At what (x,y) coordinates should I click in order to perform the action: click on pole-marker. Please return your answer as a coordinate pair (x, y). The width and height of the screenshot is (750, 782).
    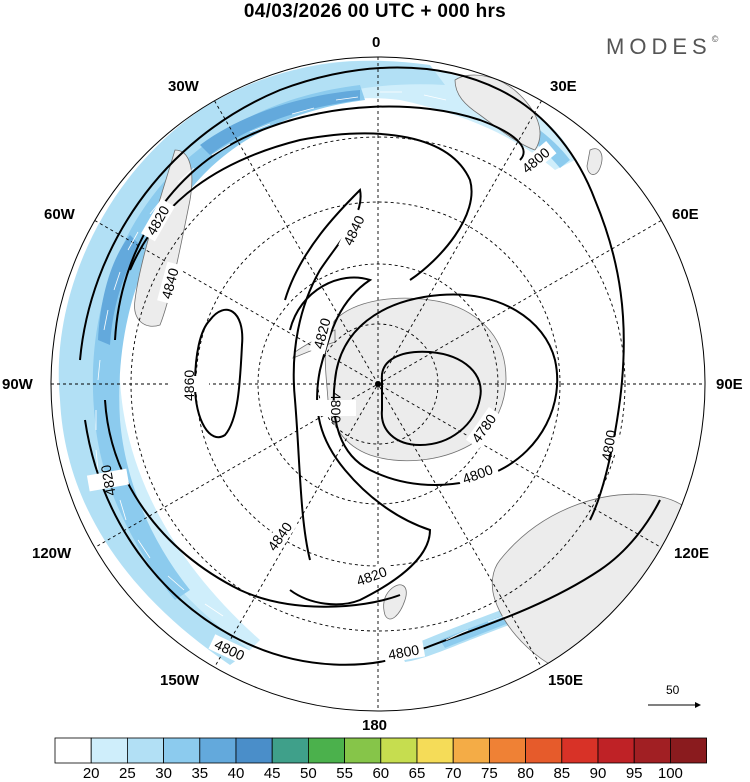
    Looking at the image, I should click on (378, 384).